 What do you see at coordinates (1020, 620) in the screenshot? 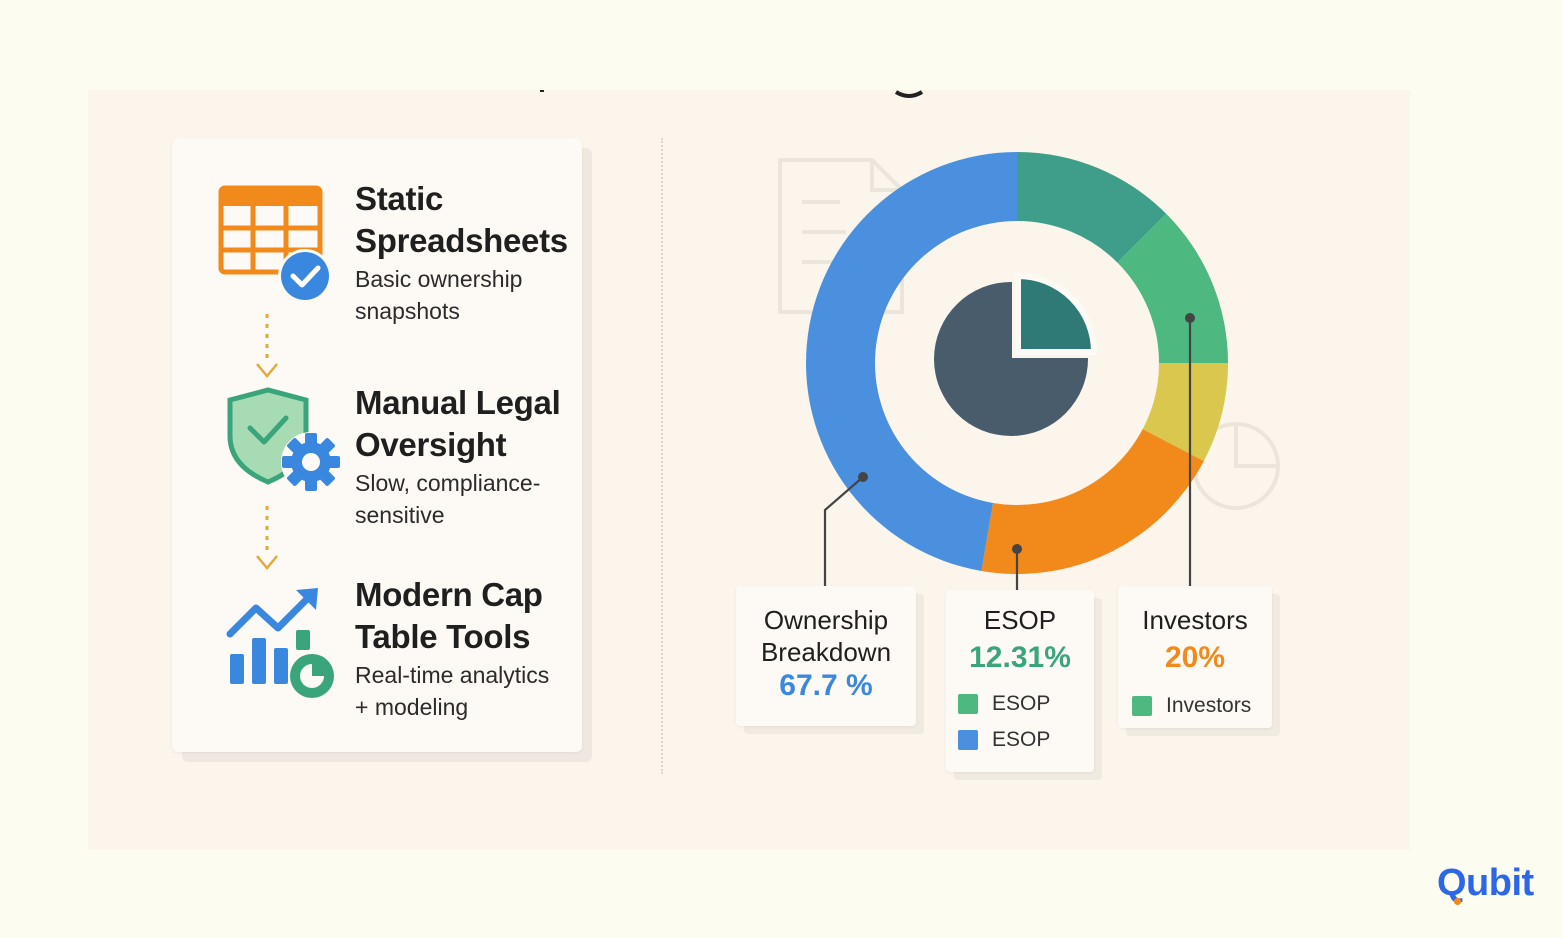
I see `label-title: ESOP` at bounding box center [1020, 620].